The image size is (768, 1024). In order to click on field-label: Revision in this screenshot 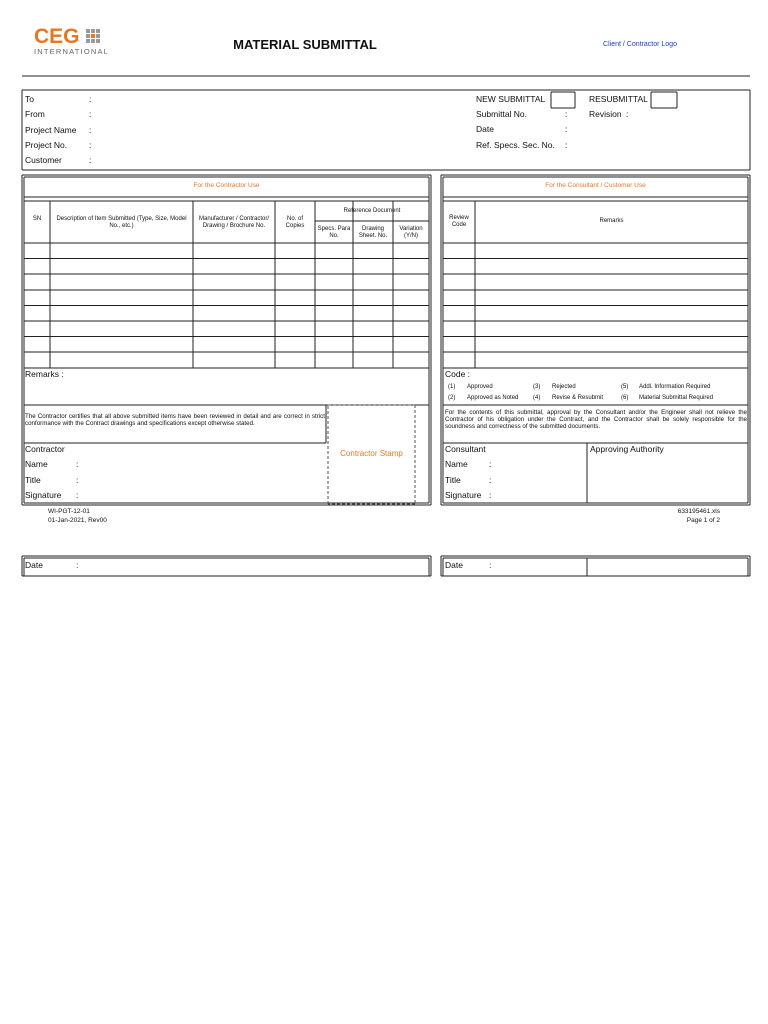, I will do `click(605, 114)`.